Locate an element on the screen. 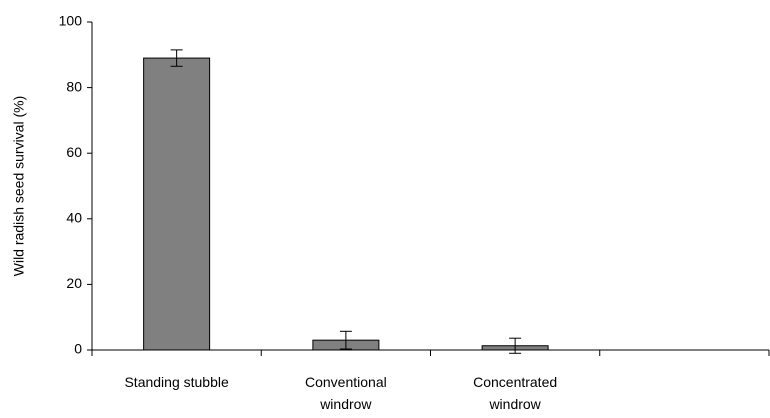 The image size is (770, 418). x-tick-label: Concentrated windrow is located at coordinates (515, 393).